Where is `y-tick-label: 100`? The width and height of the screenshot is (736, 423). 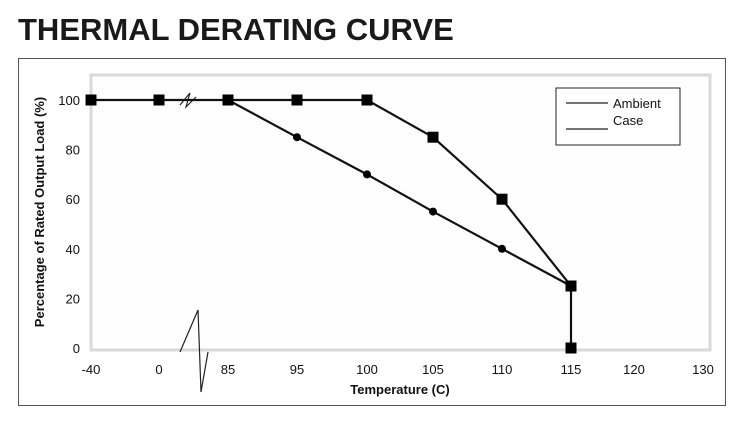 y-tick-label: 100 is located at coordinates (69, 100).